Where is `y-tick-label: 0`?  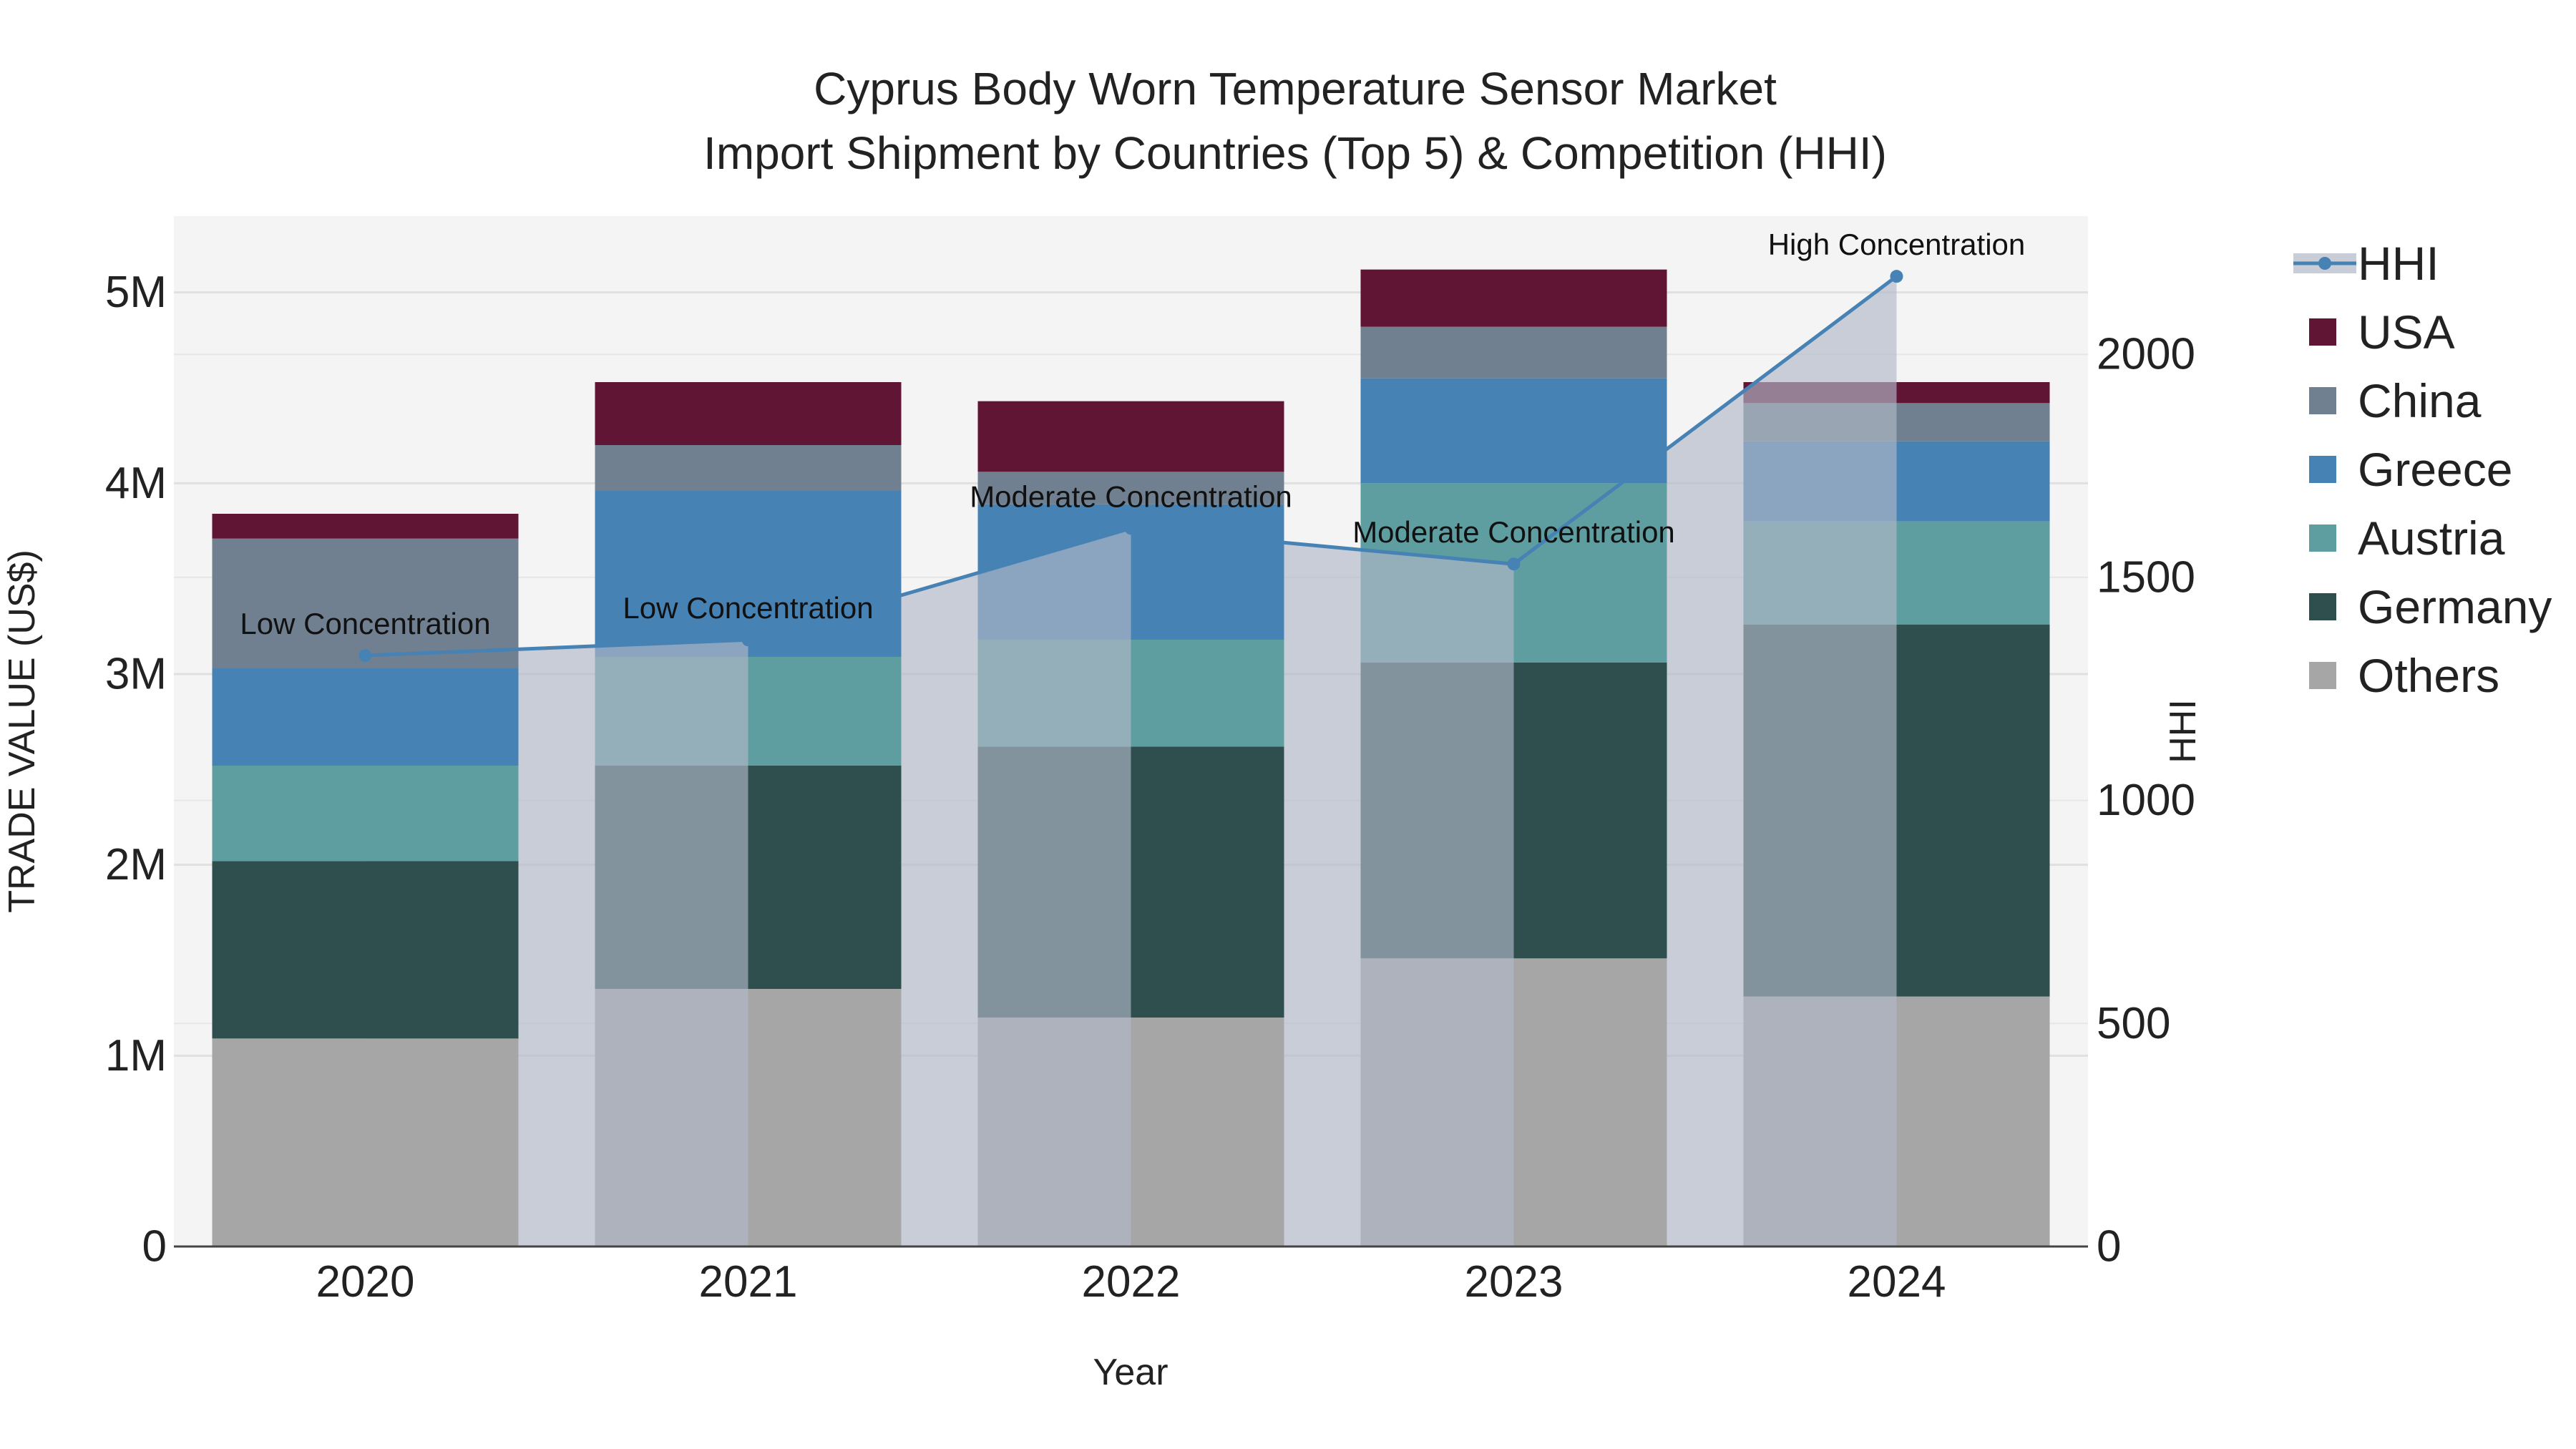 y-tick-label: 0 is located at coordinates (154, 1247).